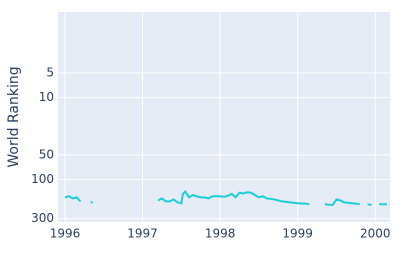  What do you see at coordinates (42, 179) in the screenshot?
I see `y-tick-label: 100` at bounding box center [42, 179].